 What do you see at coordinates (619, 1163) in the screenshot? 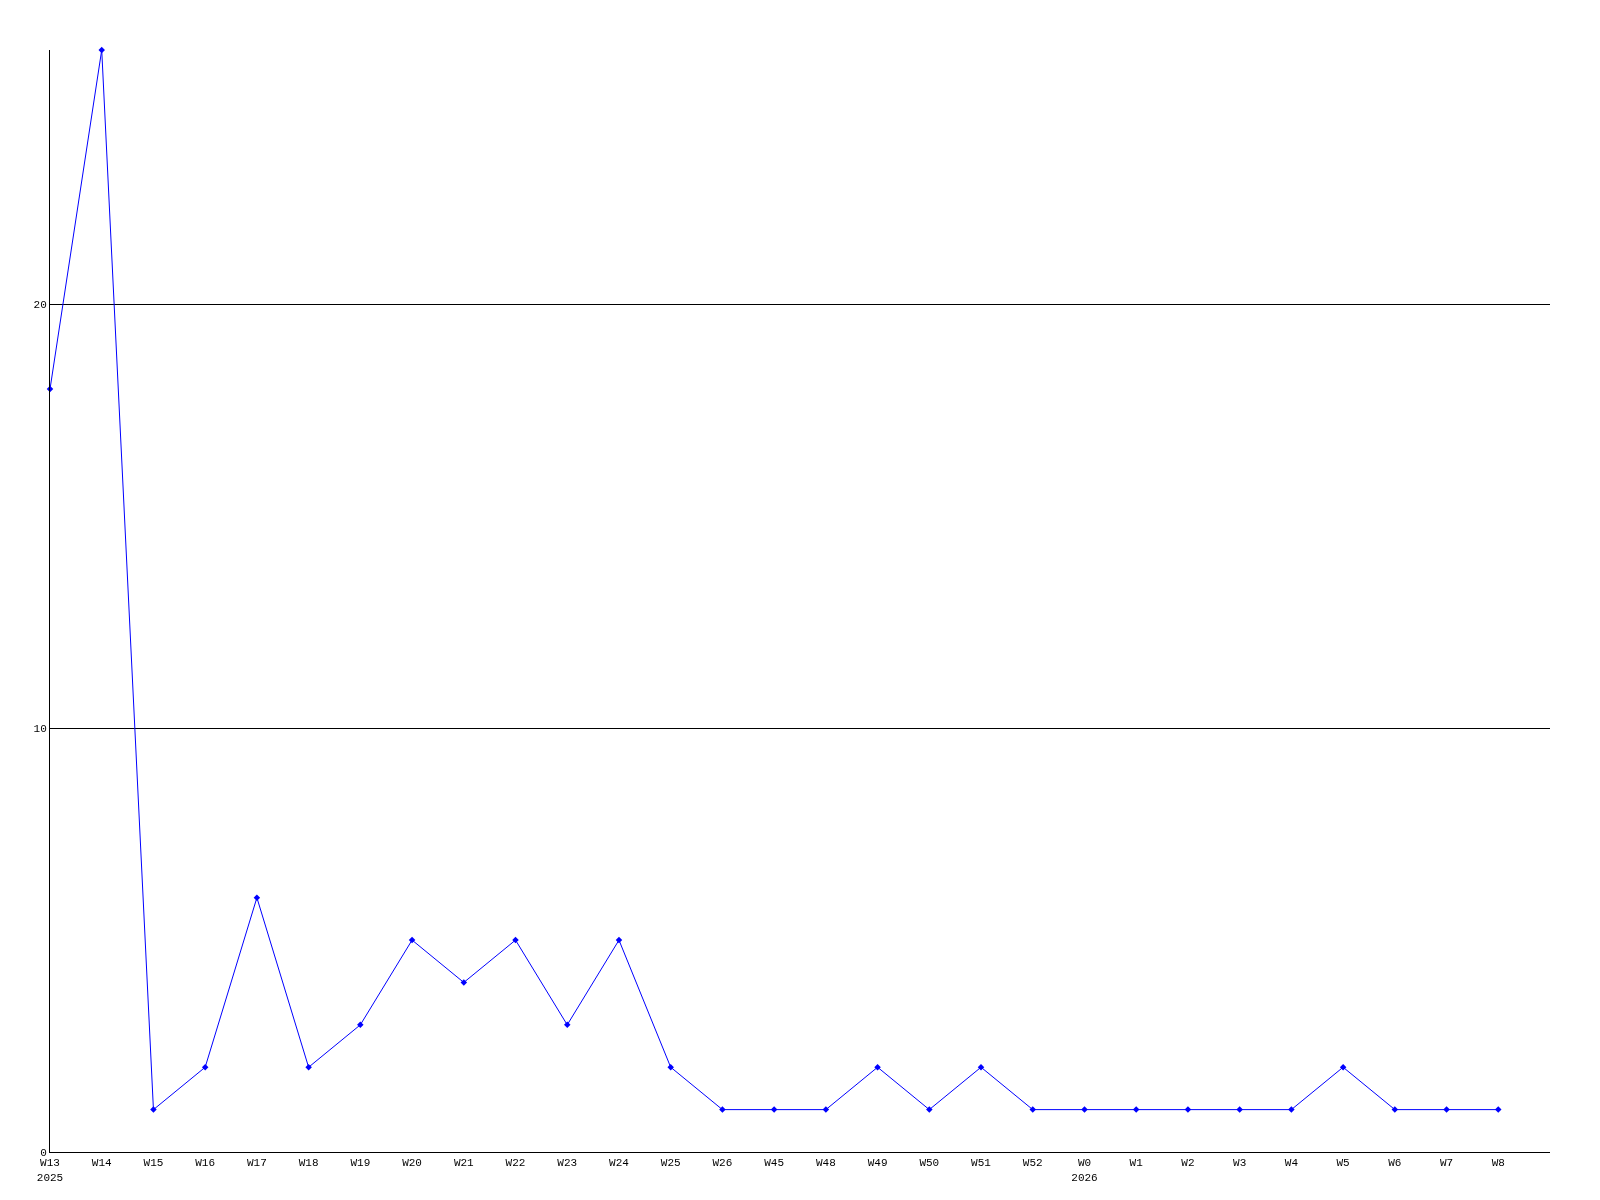
I see `x-tick-label: W24` at bounding box center [619, 1163].